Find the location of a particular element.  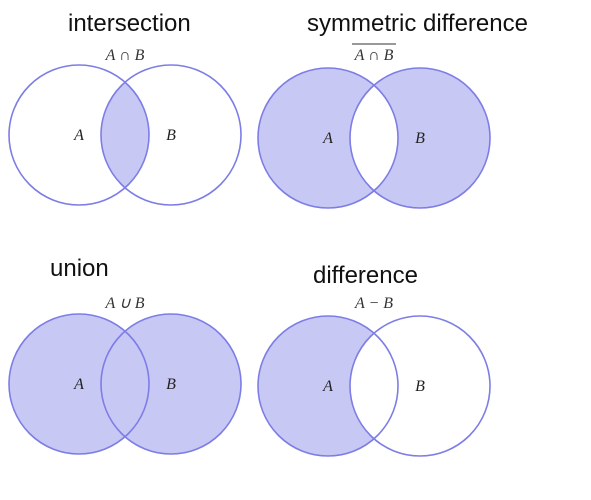

intersection-diagram: A ∩ B A B is located at coordinates (125, 126).